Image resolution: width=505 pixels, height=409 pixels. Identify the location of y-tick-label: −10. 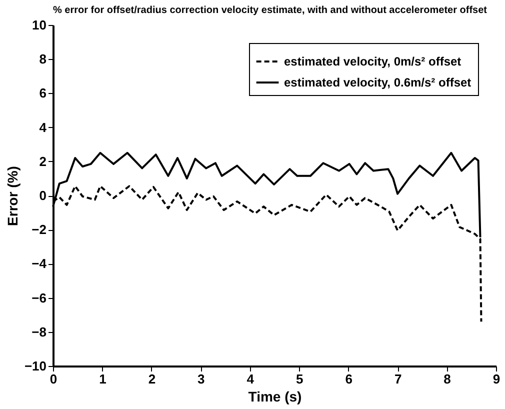
(35, 366).